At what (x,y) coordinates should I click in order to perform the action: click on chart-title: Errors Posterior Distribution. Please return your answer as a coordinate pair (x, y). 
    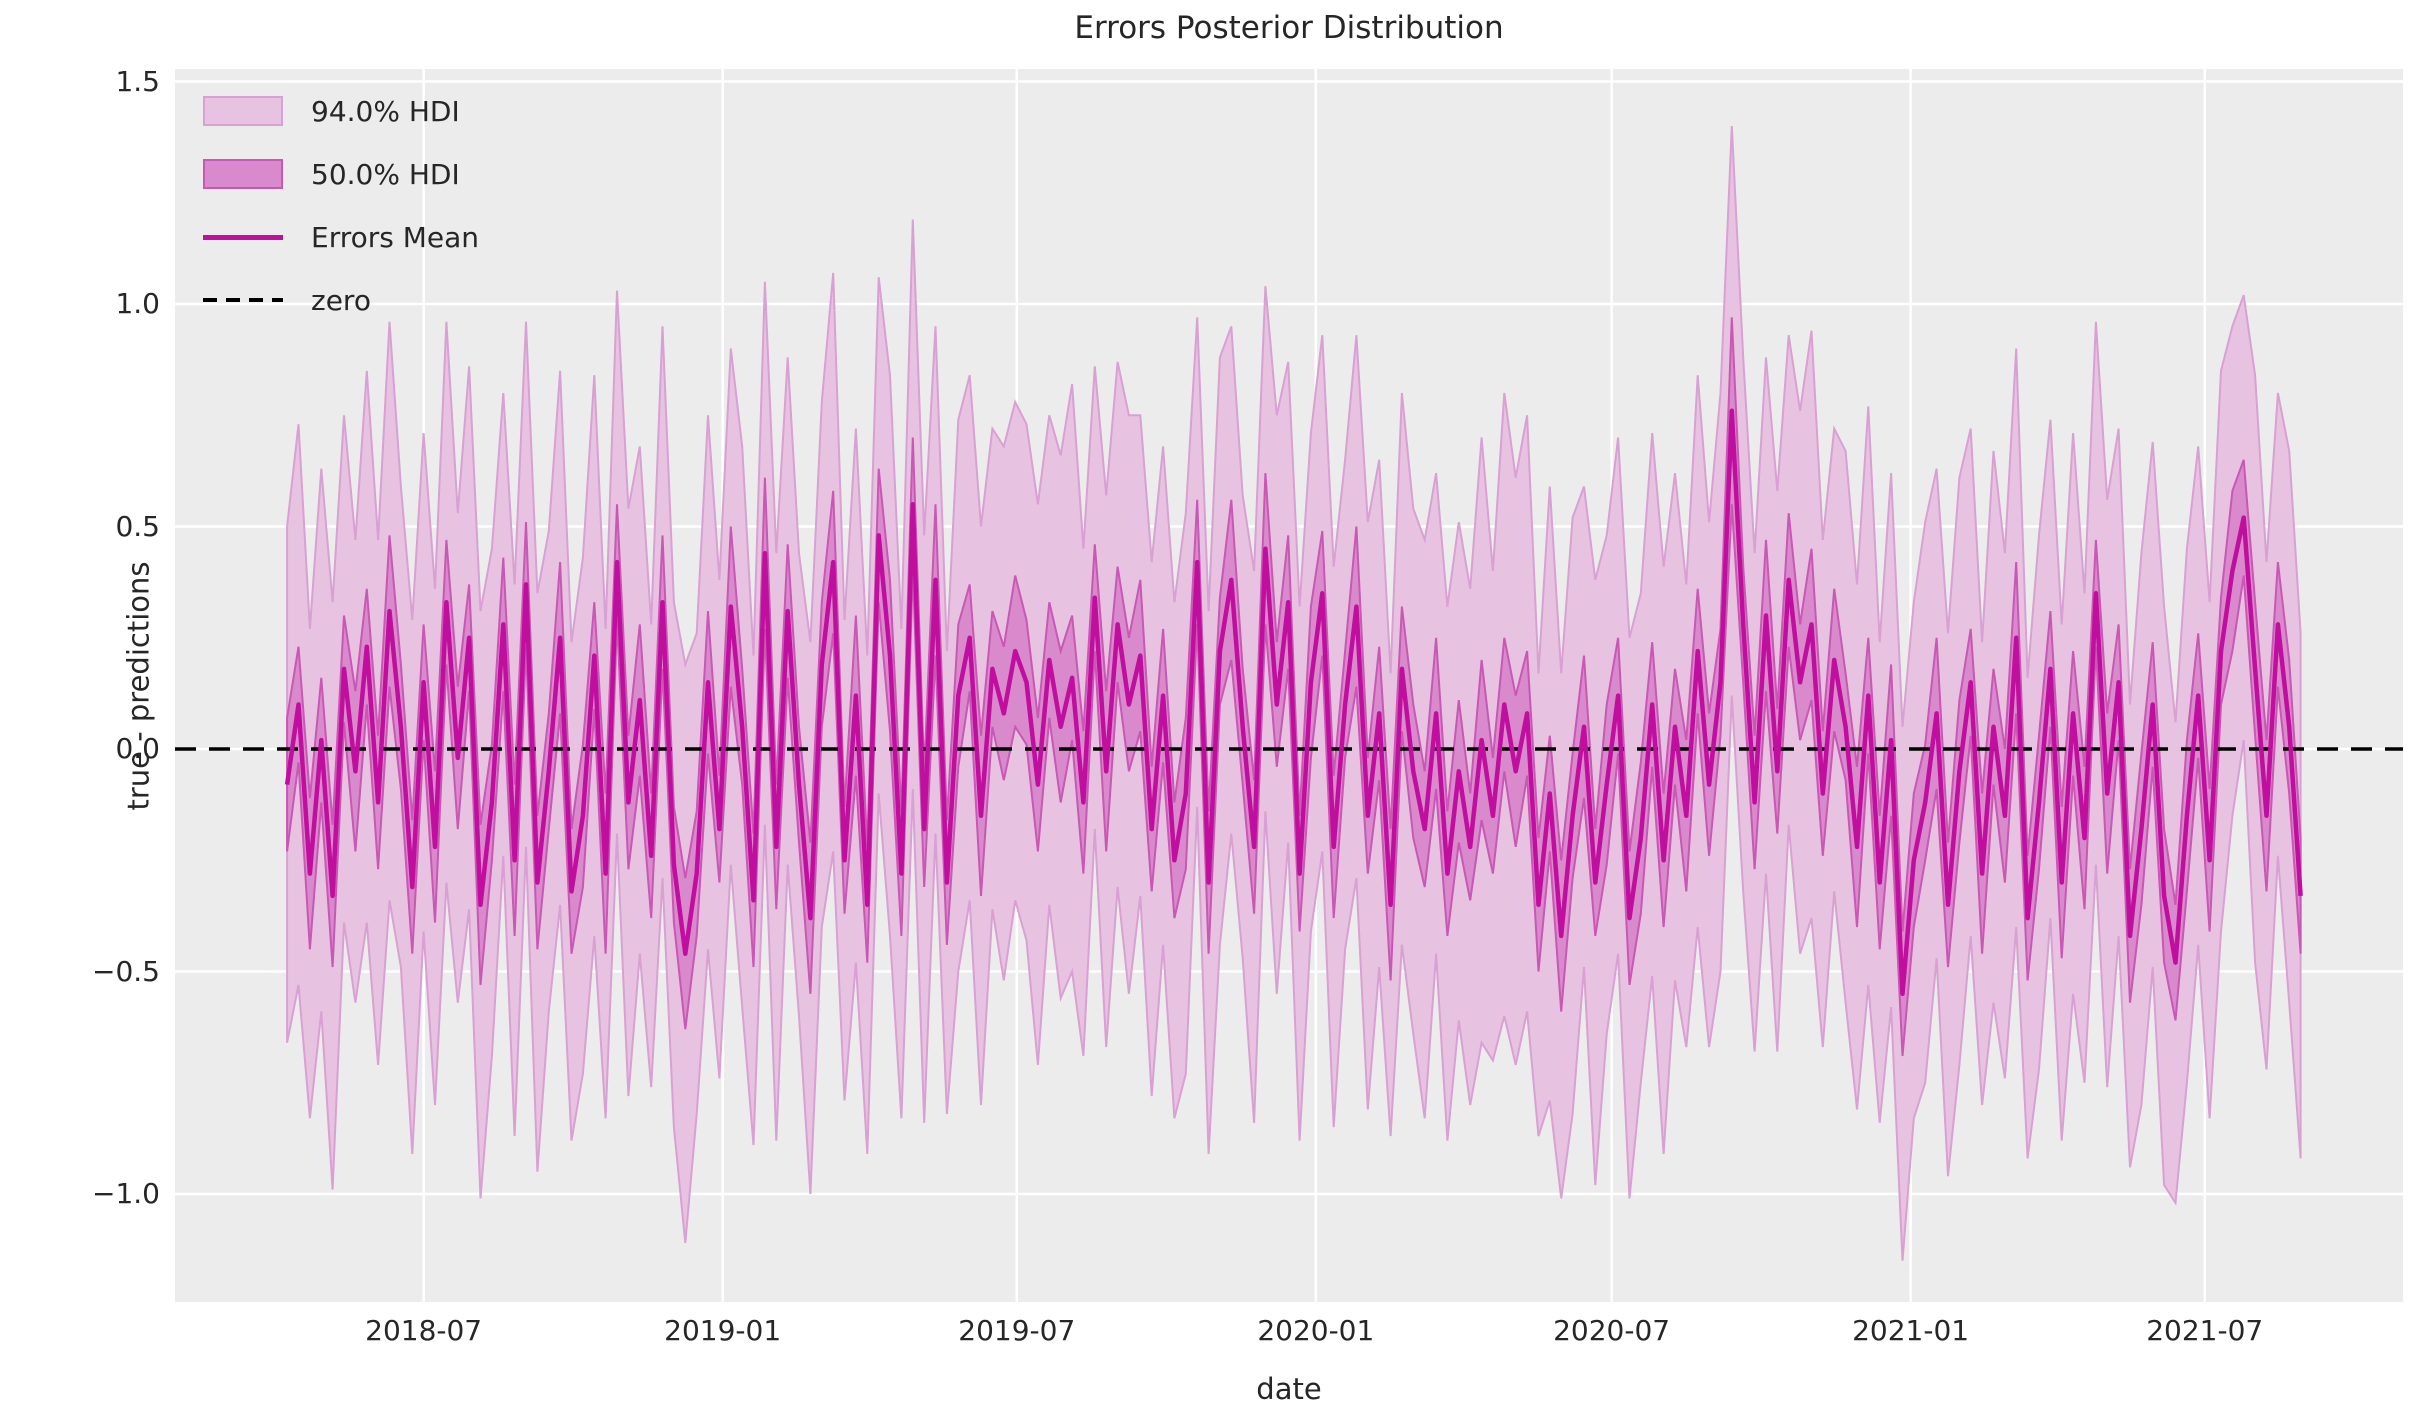
    Looking at the image, I should click on (1289, 28).